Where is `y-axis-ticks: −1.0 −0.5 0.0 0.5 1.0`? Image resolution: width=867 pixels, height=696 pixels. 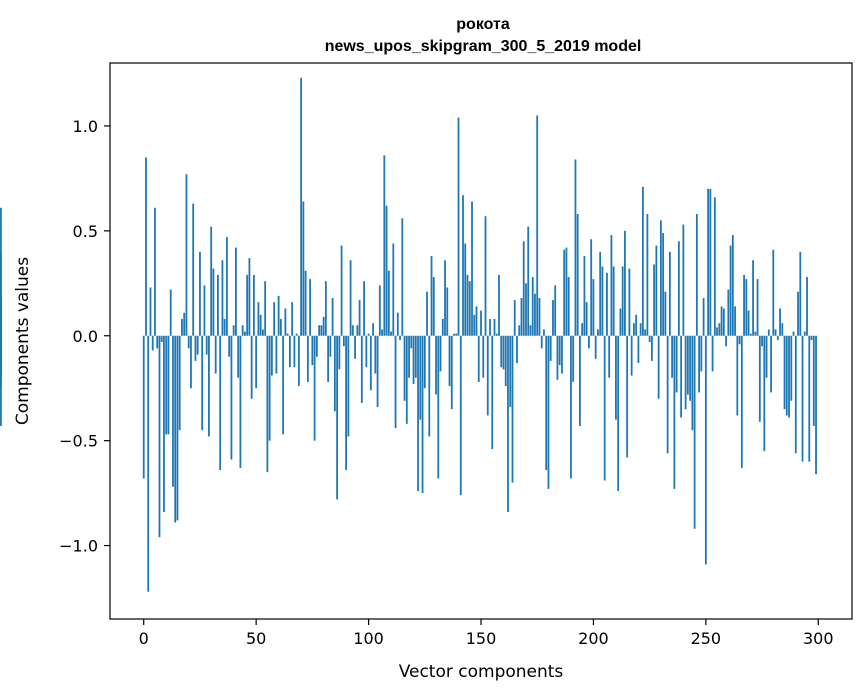
y-axis-ticks: −1.0 −0.5 0.0 0.5 1.0 is located at coordinates (84, 336).